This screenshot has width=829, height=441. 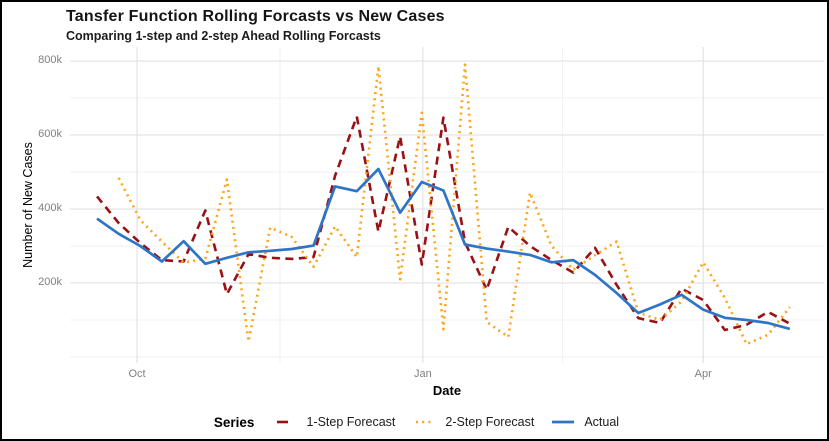 I want to click on y-tick-label: 800k, so click(x=50, y=60).